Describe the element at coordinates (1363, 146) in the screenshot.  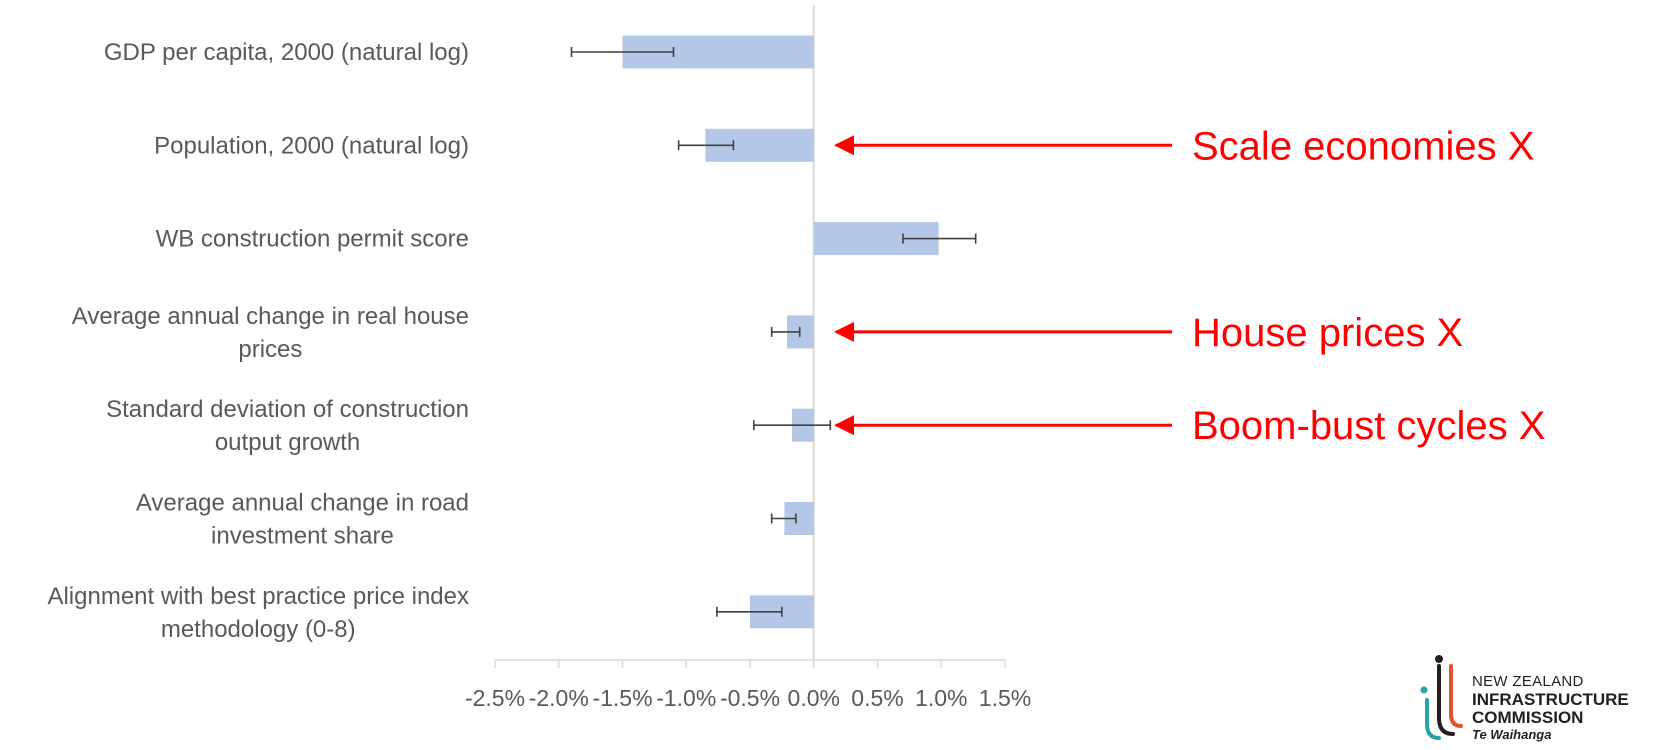
I see `annotation-text: Scale economies X` at that location.